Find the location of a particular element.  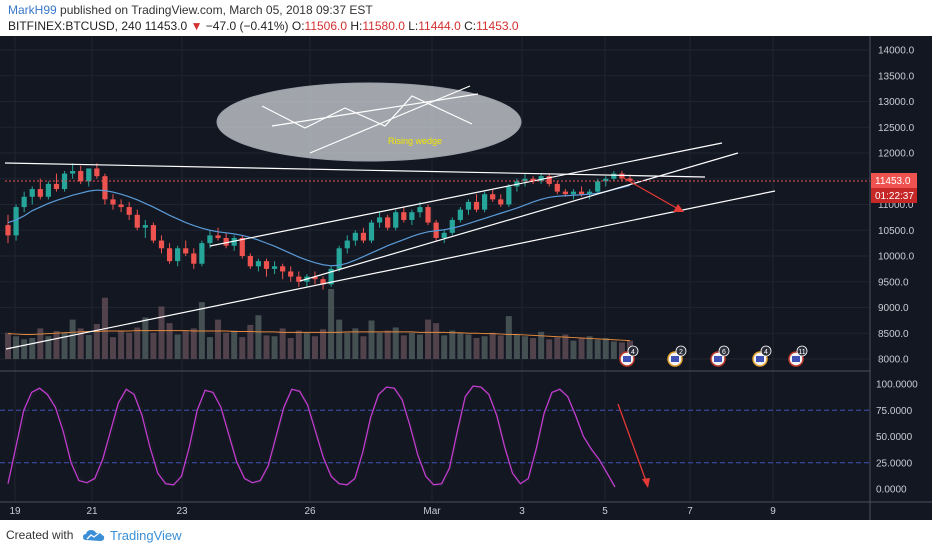

event-marker: 11 is located at coordinates (798, 356).